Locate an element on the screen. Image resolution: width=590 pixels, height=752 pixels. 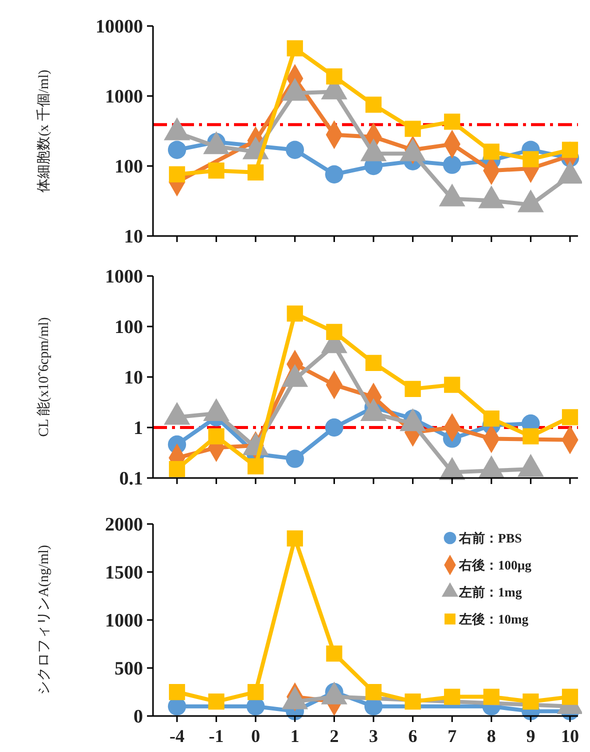
y-tick-label: 10000 is located at coordinates (119, 27).